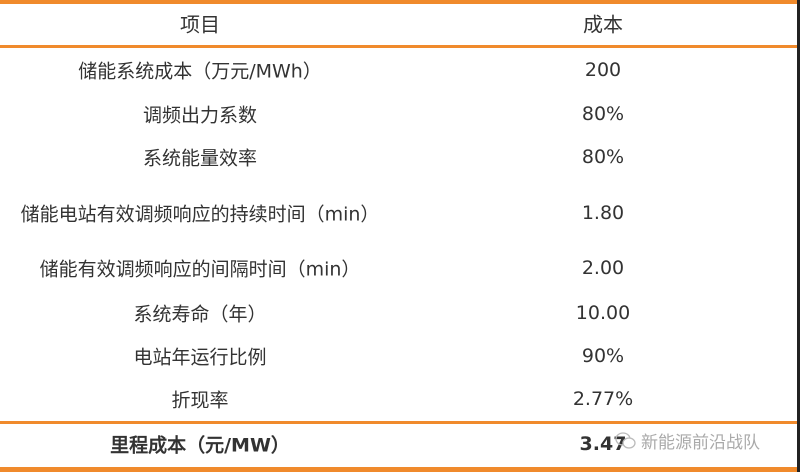 This screenshot has height=472, width=800. What do you see at coordinates (200, 71) in the screenshot?
I see `row-item: 储能系统成本（万元/MWh）` at bounding box center [200, 71].